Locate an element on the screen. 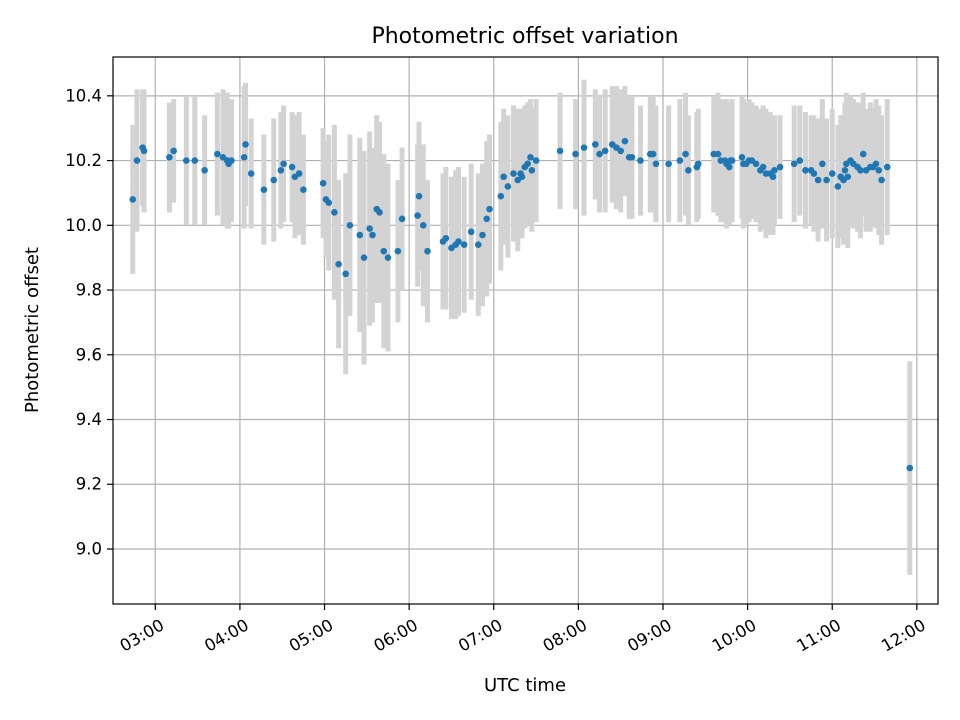  y-tick-label: 9.0 is located at coordinates (89, 548).